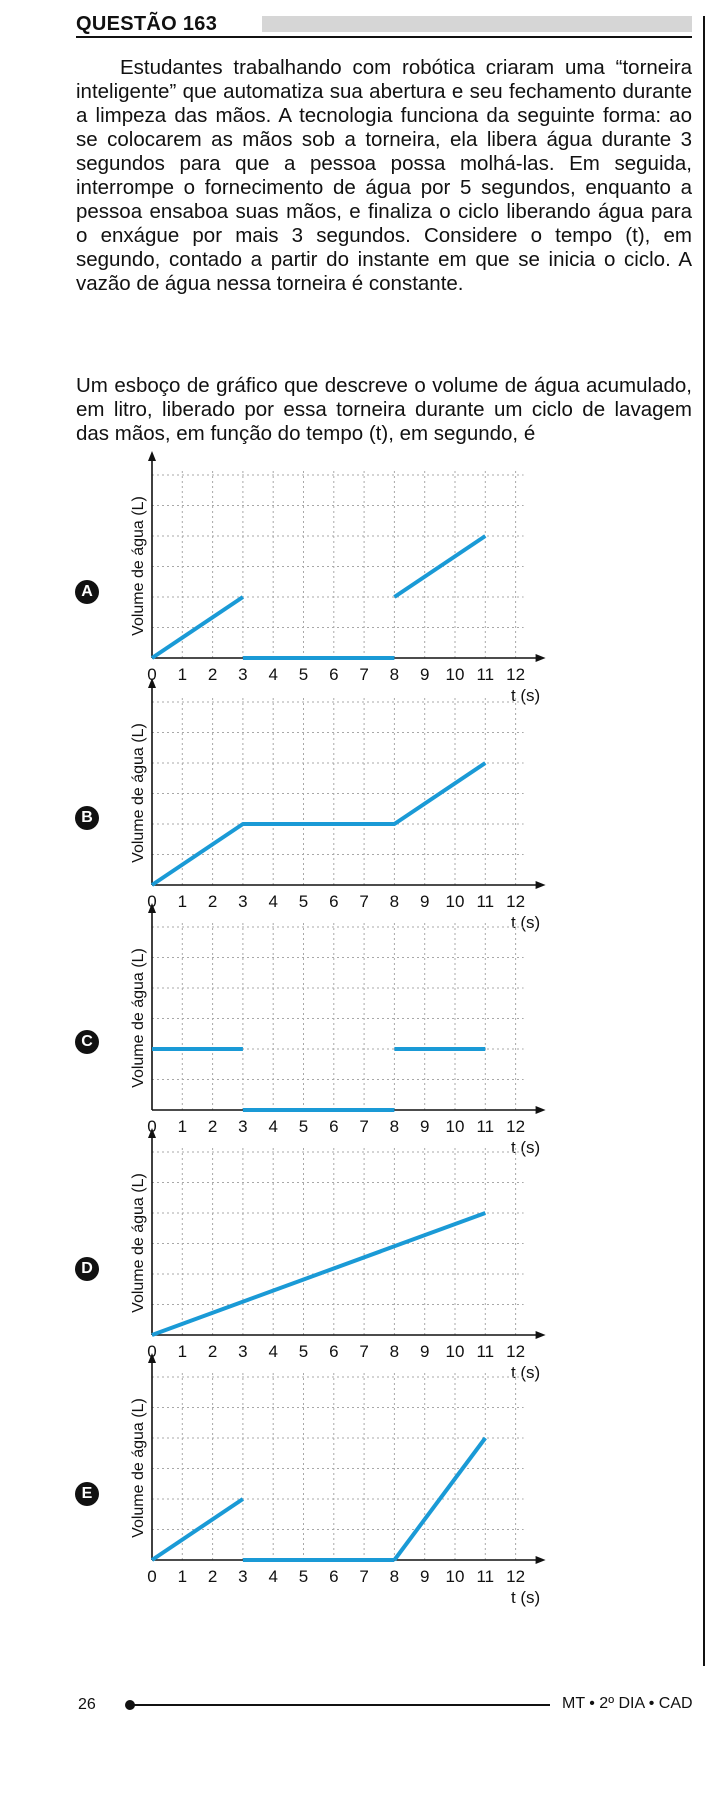  What do you see at coordinates (87, 592) in the screenshot?
I see `option-a-badge: A` at bounding box center [87, 592].